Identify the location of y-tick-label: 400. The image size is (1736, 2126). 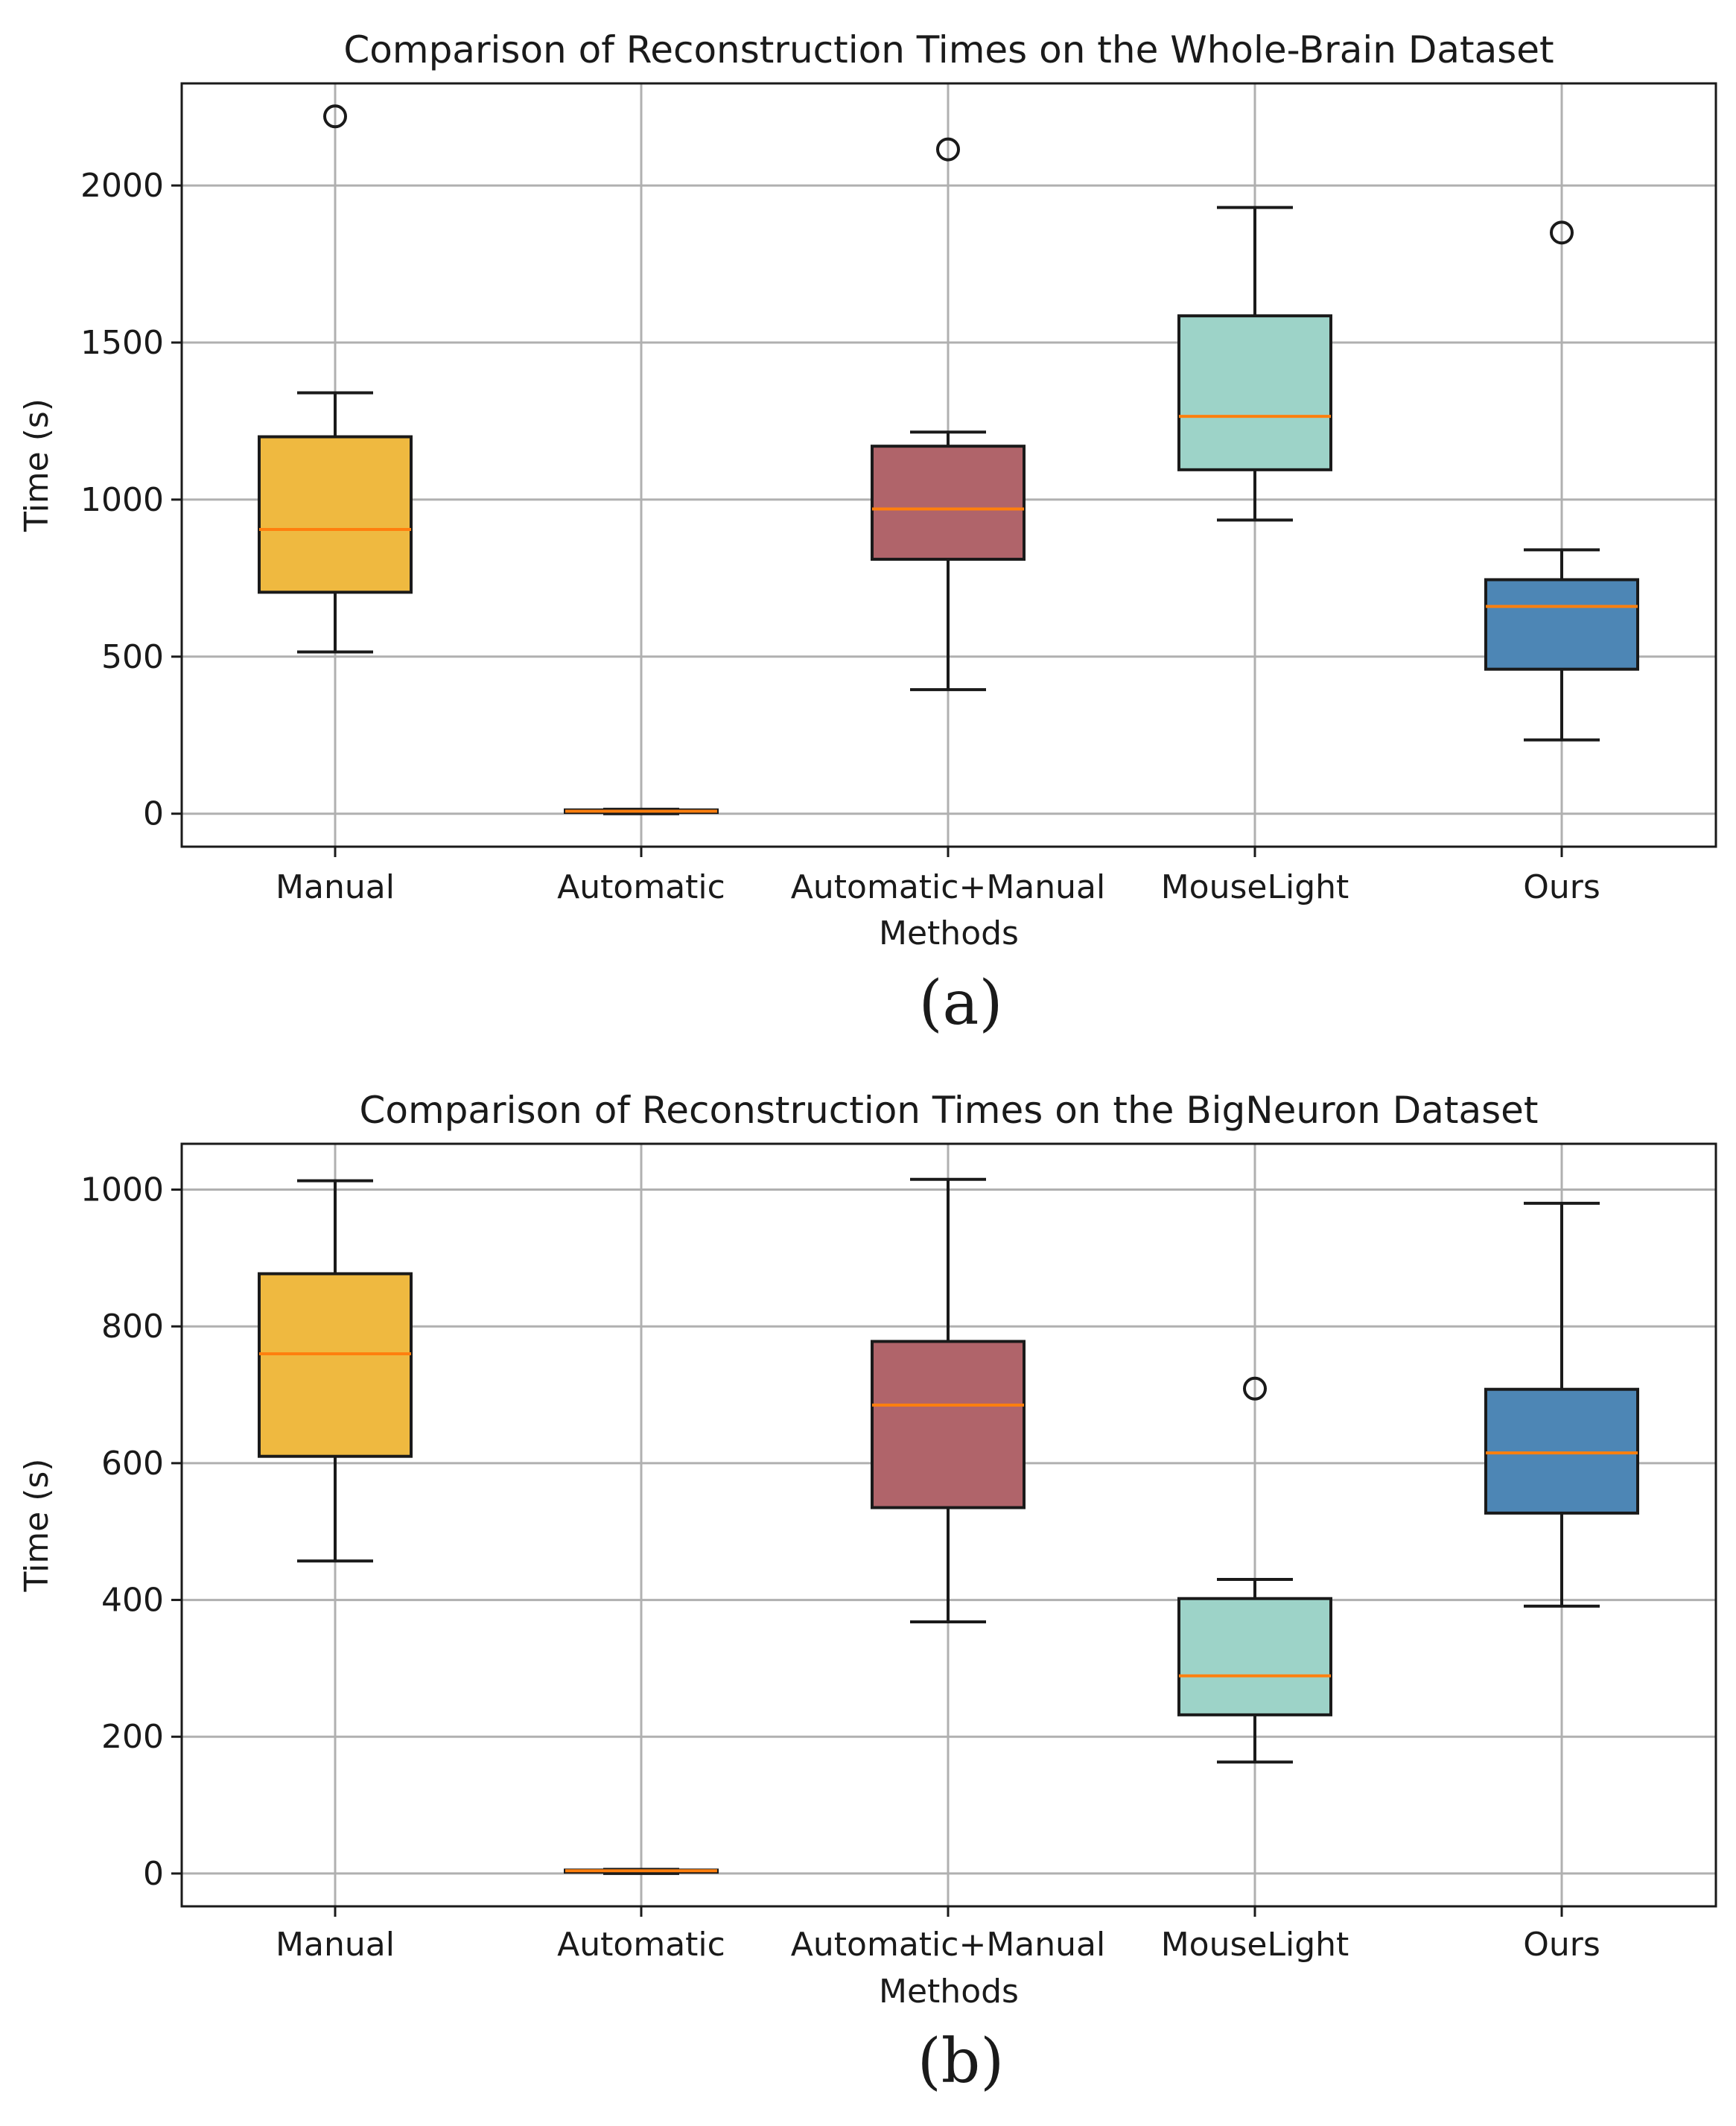
(132, 1601).